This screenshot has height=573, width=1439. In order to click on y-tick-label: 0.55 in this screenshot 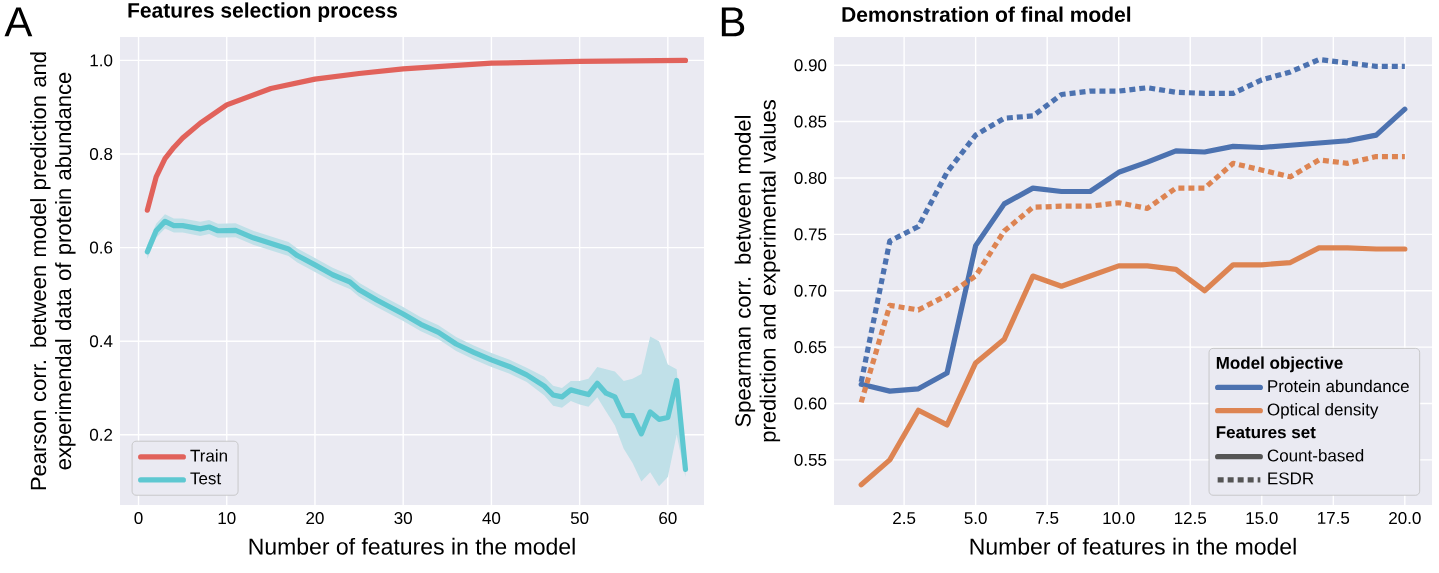, I will do `click(810, 459)`.